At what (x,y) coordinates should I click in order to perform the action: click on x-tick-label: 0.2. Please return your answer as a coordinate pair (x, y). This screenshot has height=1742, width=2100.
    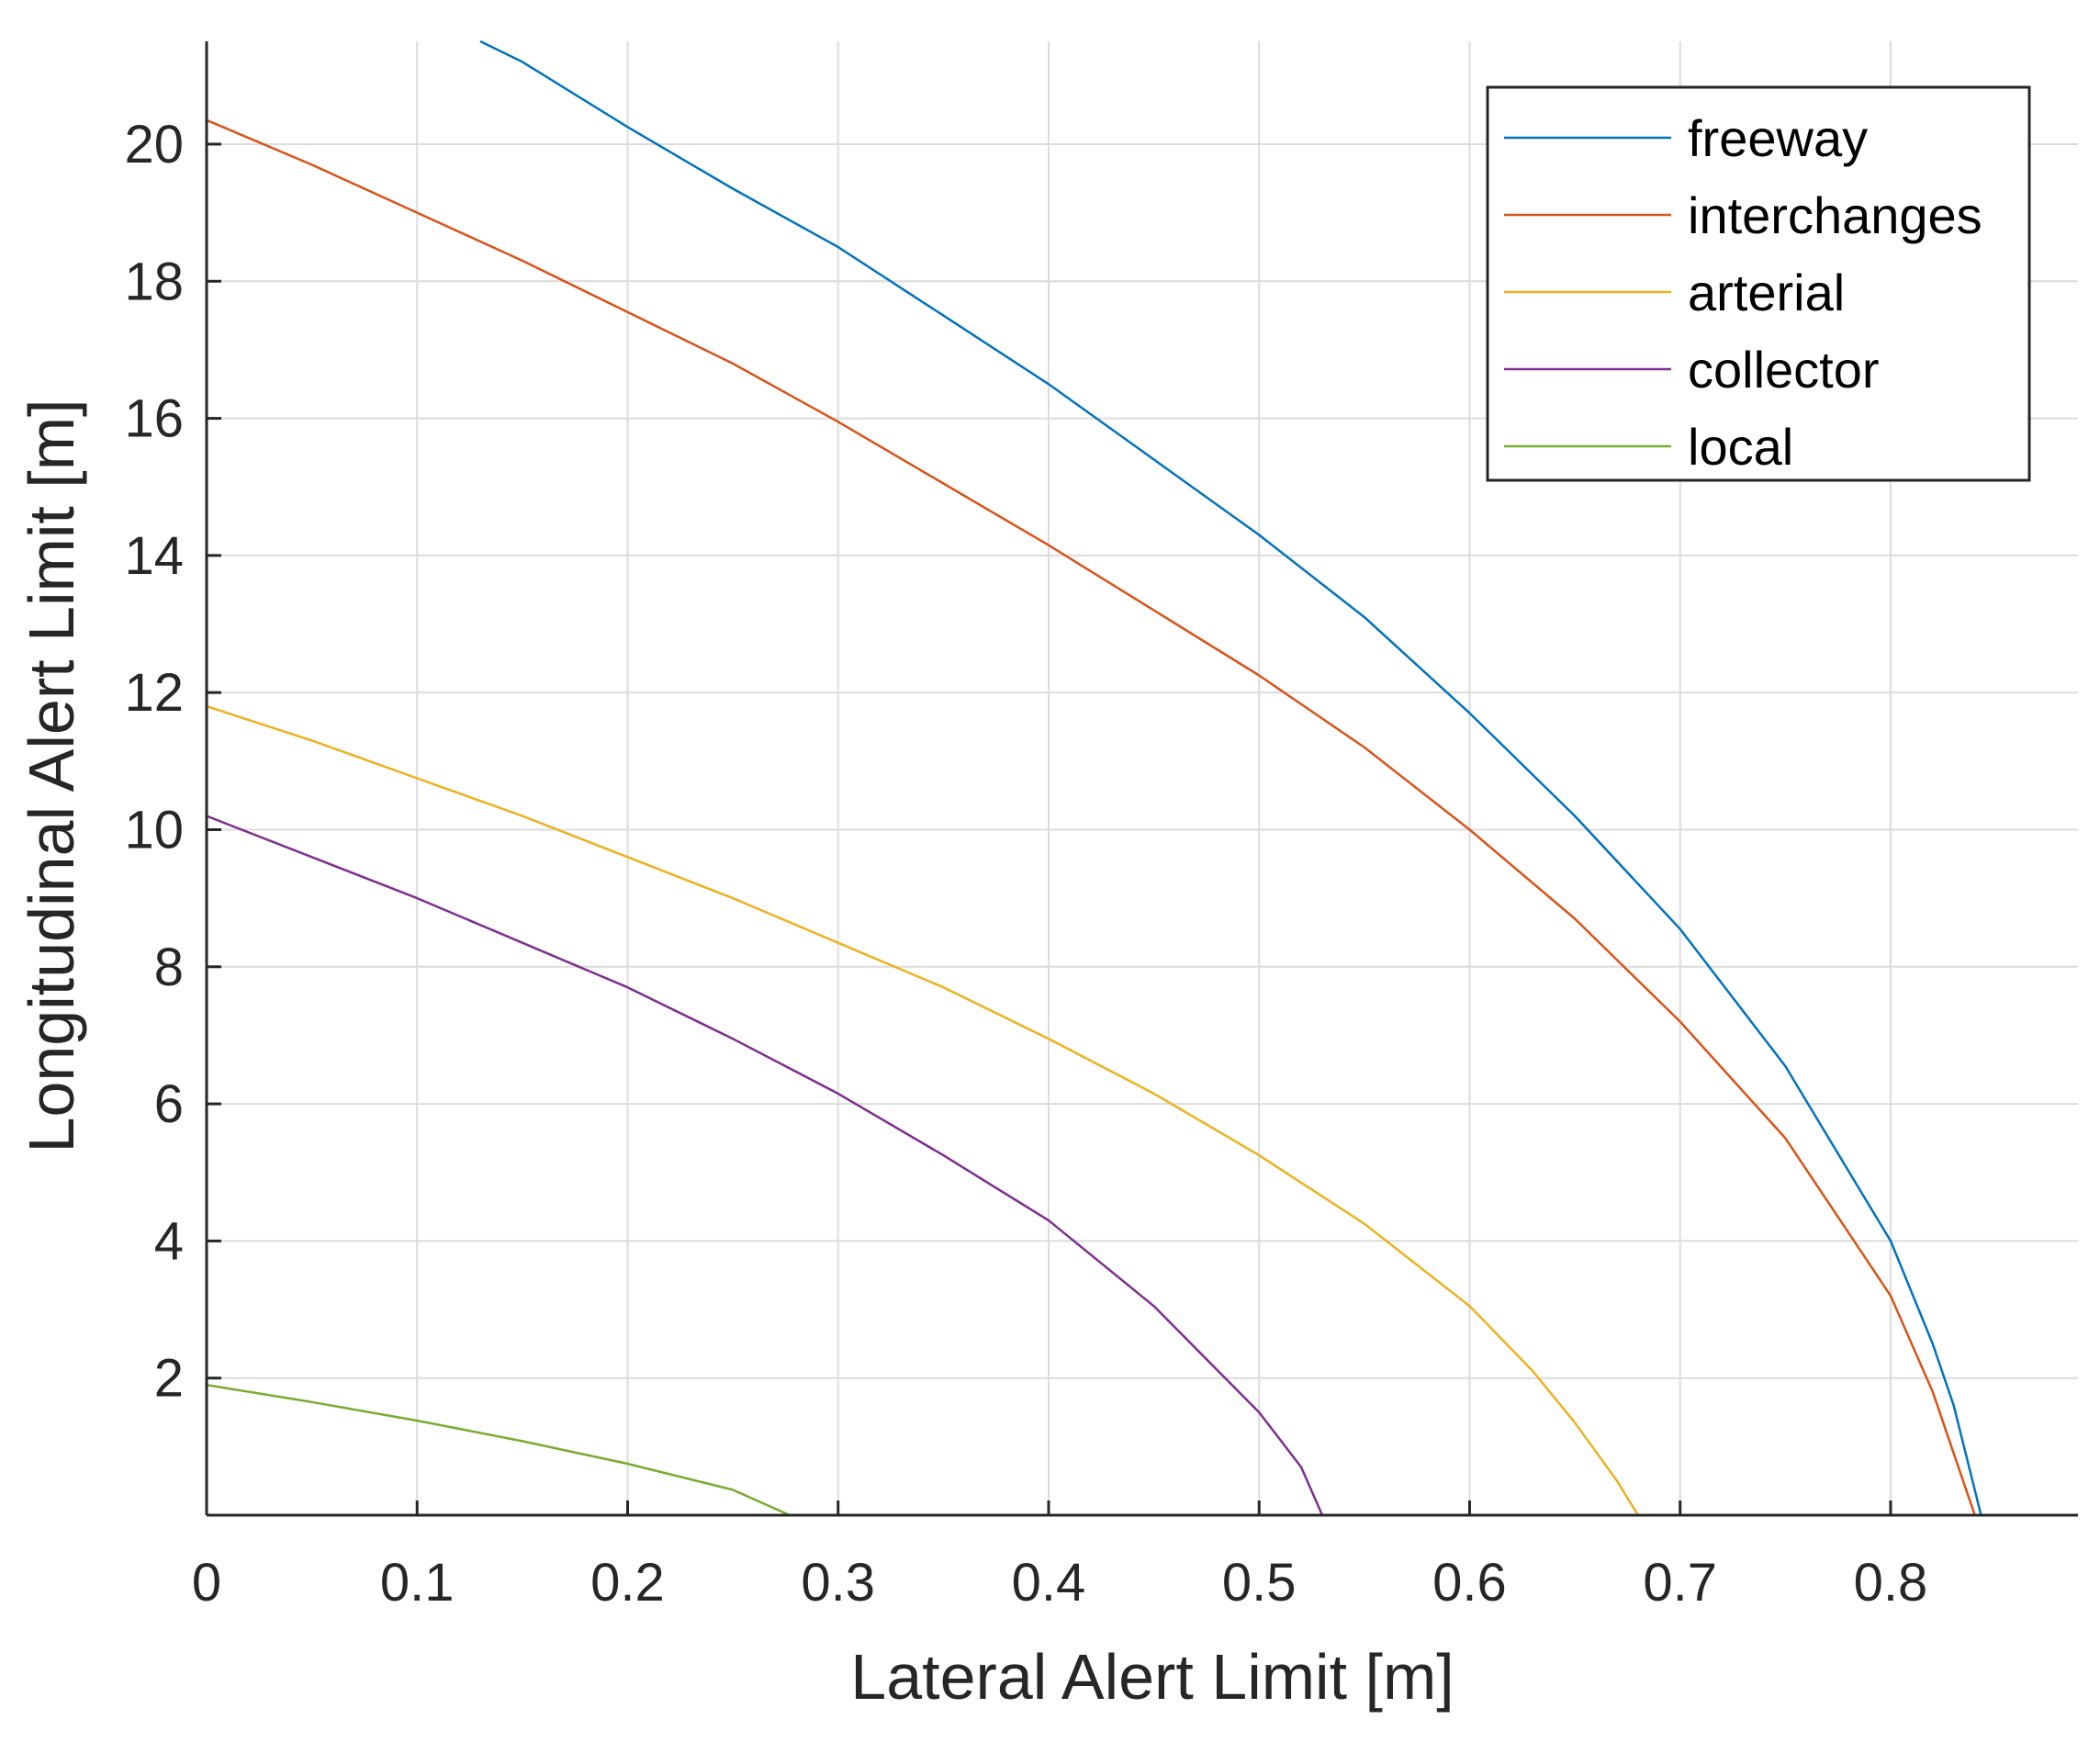
    Looking at the image, I should click on (627, 1583).